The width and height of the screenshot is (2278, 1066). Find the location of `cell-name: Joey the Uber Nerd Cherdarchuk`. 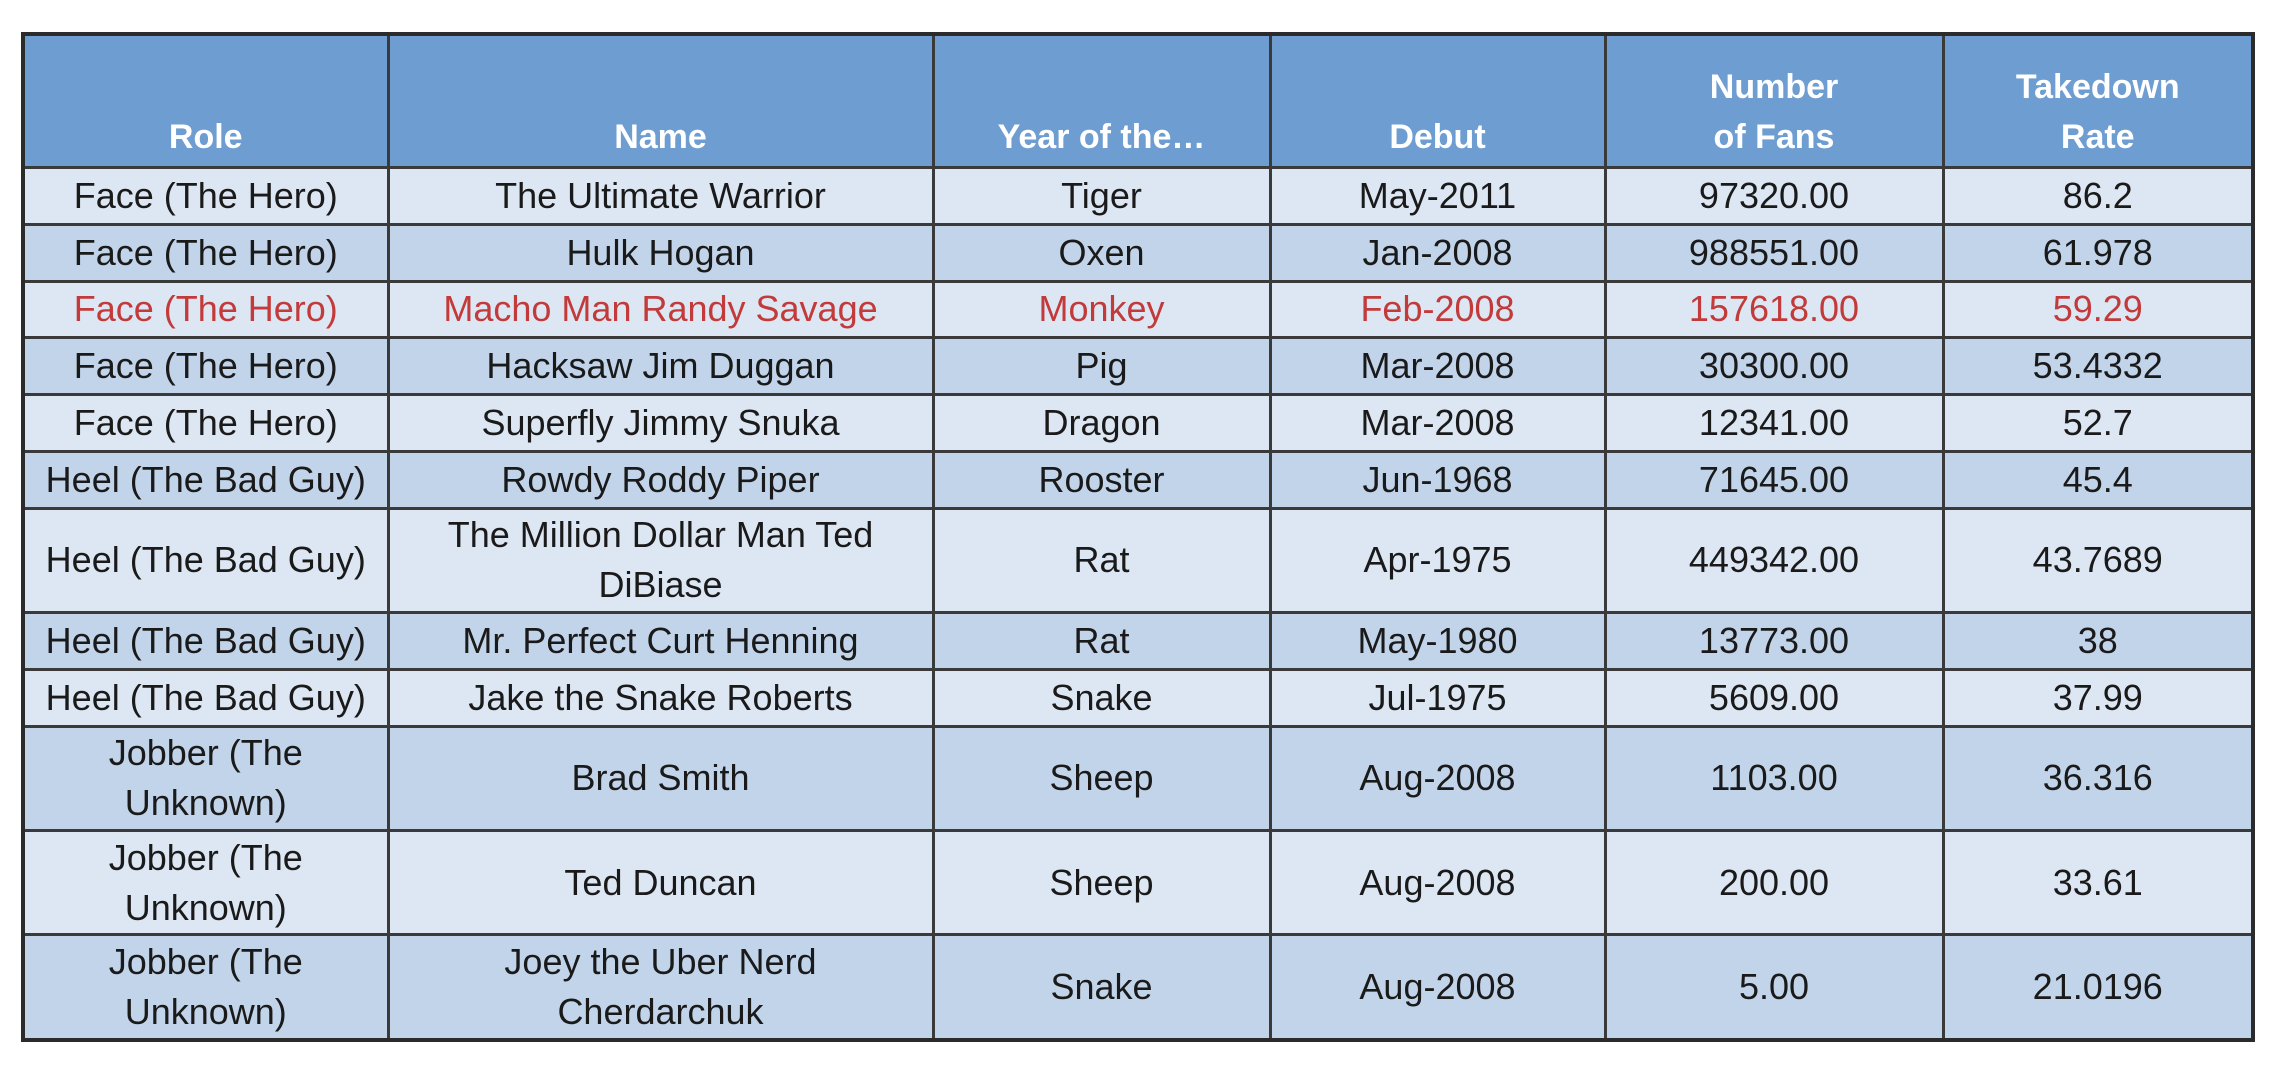

cell-name: Joey the Uber Nerd Cherdarchuk is located at coordinates (660, 987).